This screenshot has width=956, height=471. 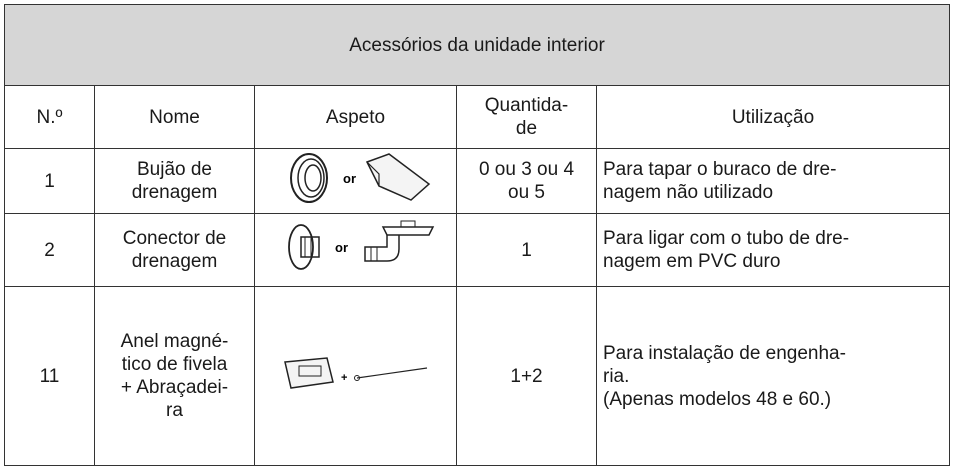 I want to click on header-cell: Quantida-de, so click(x=526, y=117).